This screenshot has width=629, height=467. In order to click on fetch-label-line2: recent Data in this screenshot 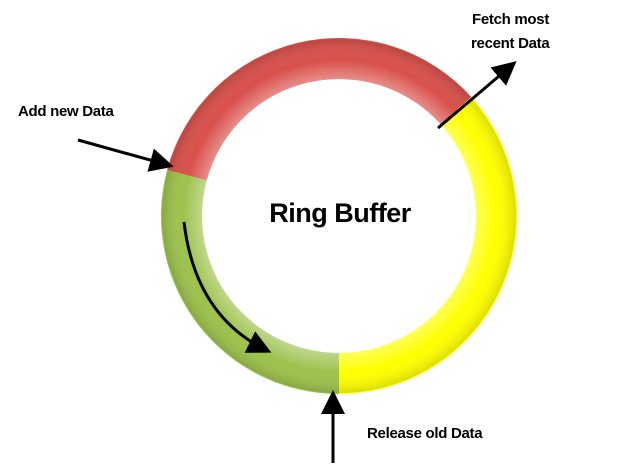, I will do `click(510, 43)`.